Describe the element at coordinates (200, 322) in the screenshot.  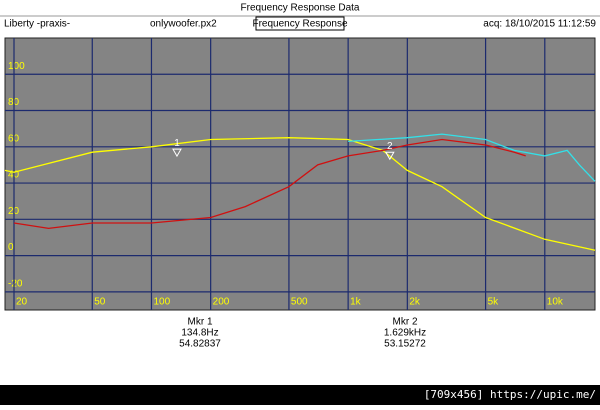
I see `readout: Mkr 1` at that location.